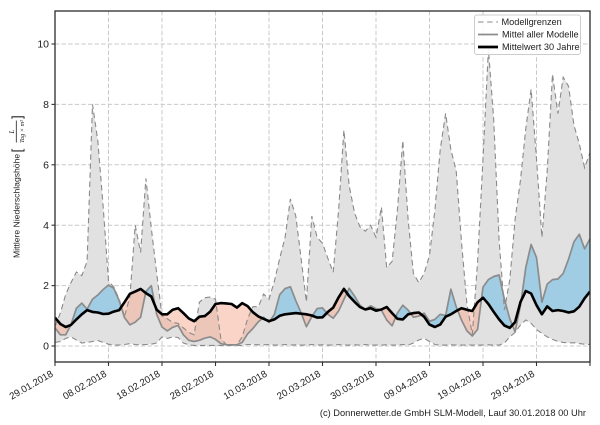 The height and width of the screenshot is (425, 600). Describe the element at coordinates (541, 47) in the screenshot. I see `svg-text: Mittelwert 30 Jahre` at that location.